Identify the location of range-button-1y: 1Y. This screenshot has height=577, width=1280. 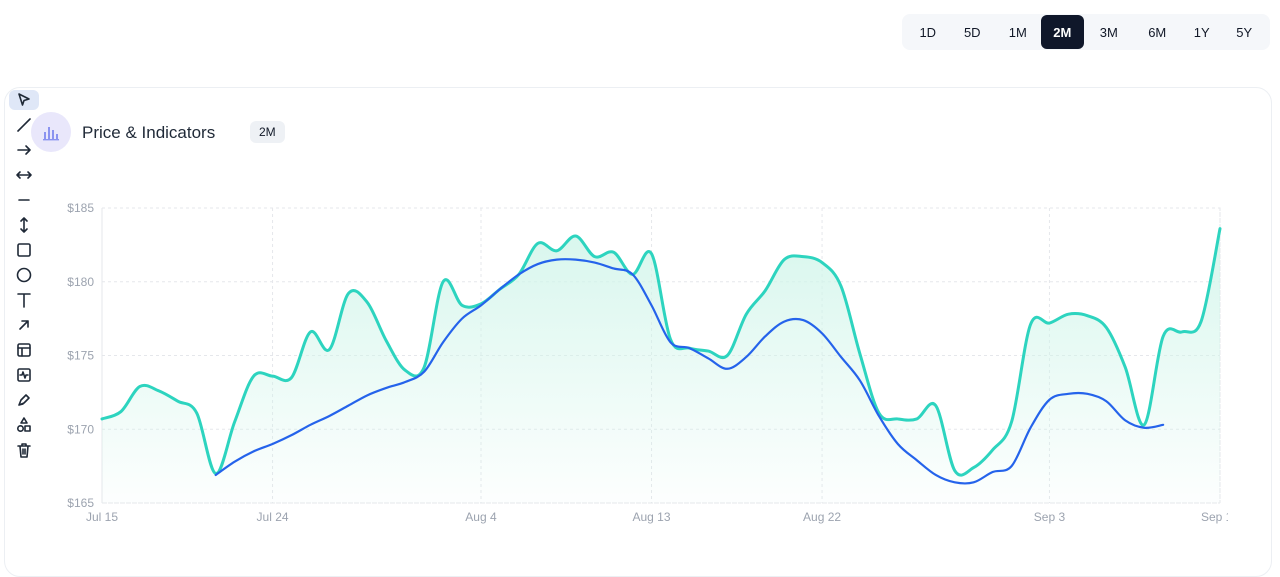
(1201, 32).